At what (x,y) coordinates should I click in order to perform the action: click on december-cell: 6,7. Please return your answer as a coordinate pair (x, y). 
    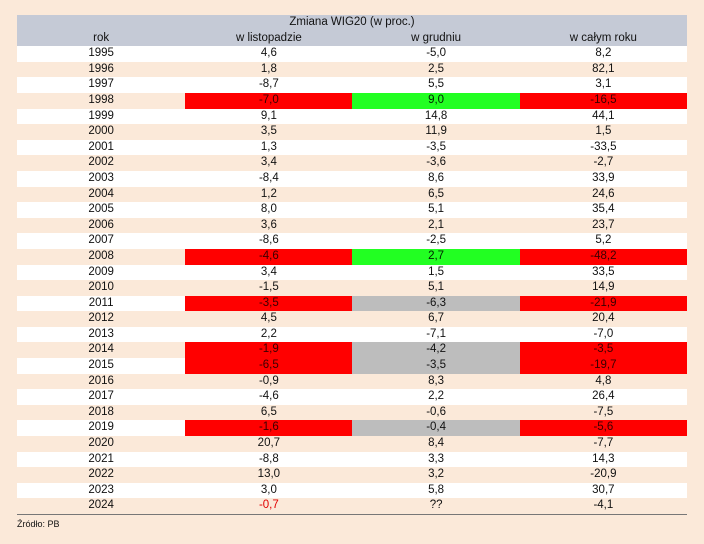
    Looking at the image, I should click on (436, 318).